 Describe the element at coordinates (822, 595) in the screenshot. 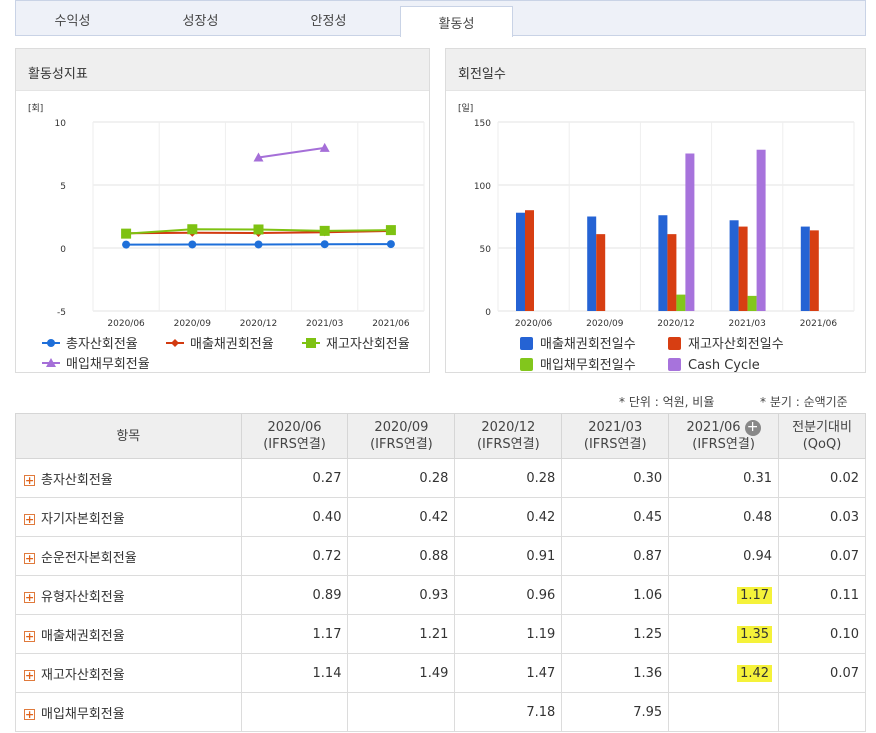

I see `cell-qoq: 0.11` at that location.